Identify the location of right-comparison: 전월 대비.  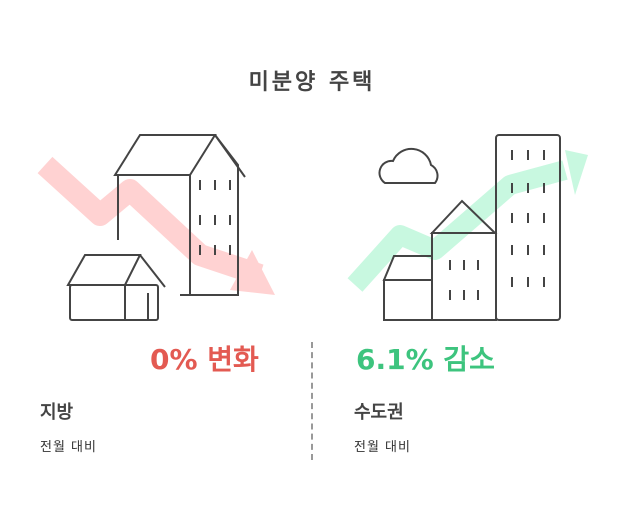
(382, 447).